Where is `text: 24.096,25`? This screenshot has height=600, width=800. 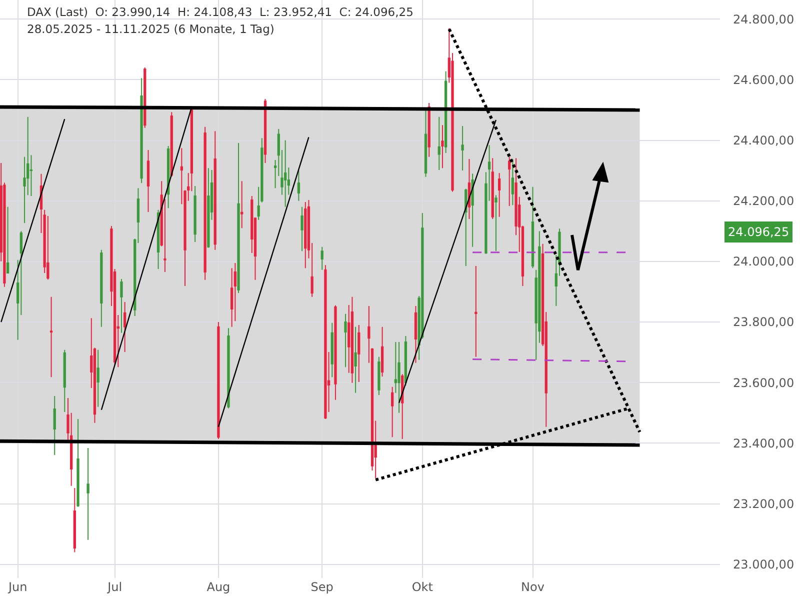 text: 24.096,25 is located at coordinates (759, 232).